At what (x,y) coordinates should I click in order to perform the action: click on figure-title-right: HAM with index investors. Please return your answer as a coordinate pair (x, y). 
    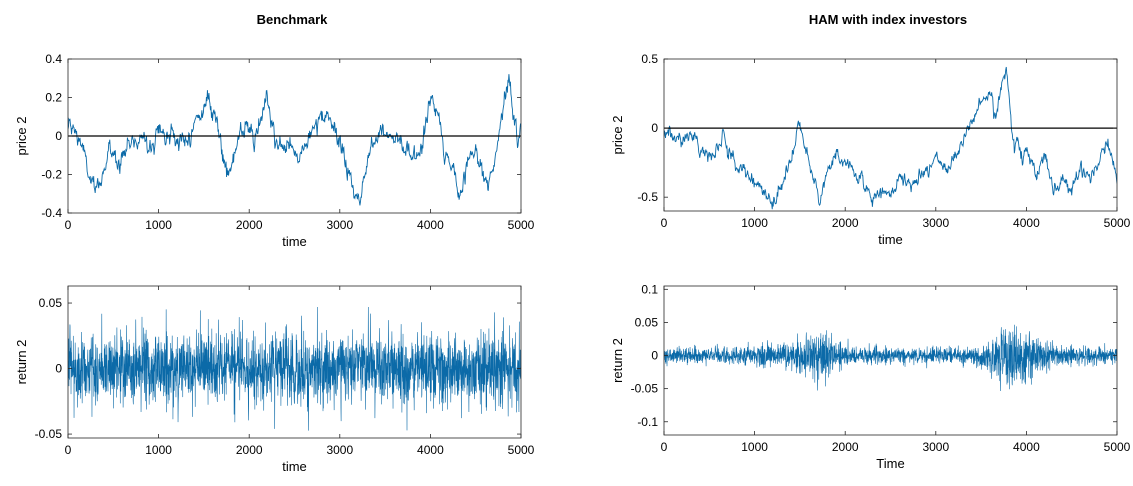
    Looking at the image, I should click on (888, 19).